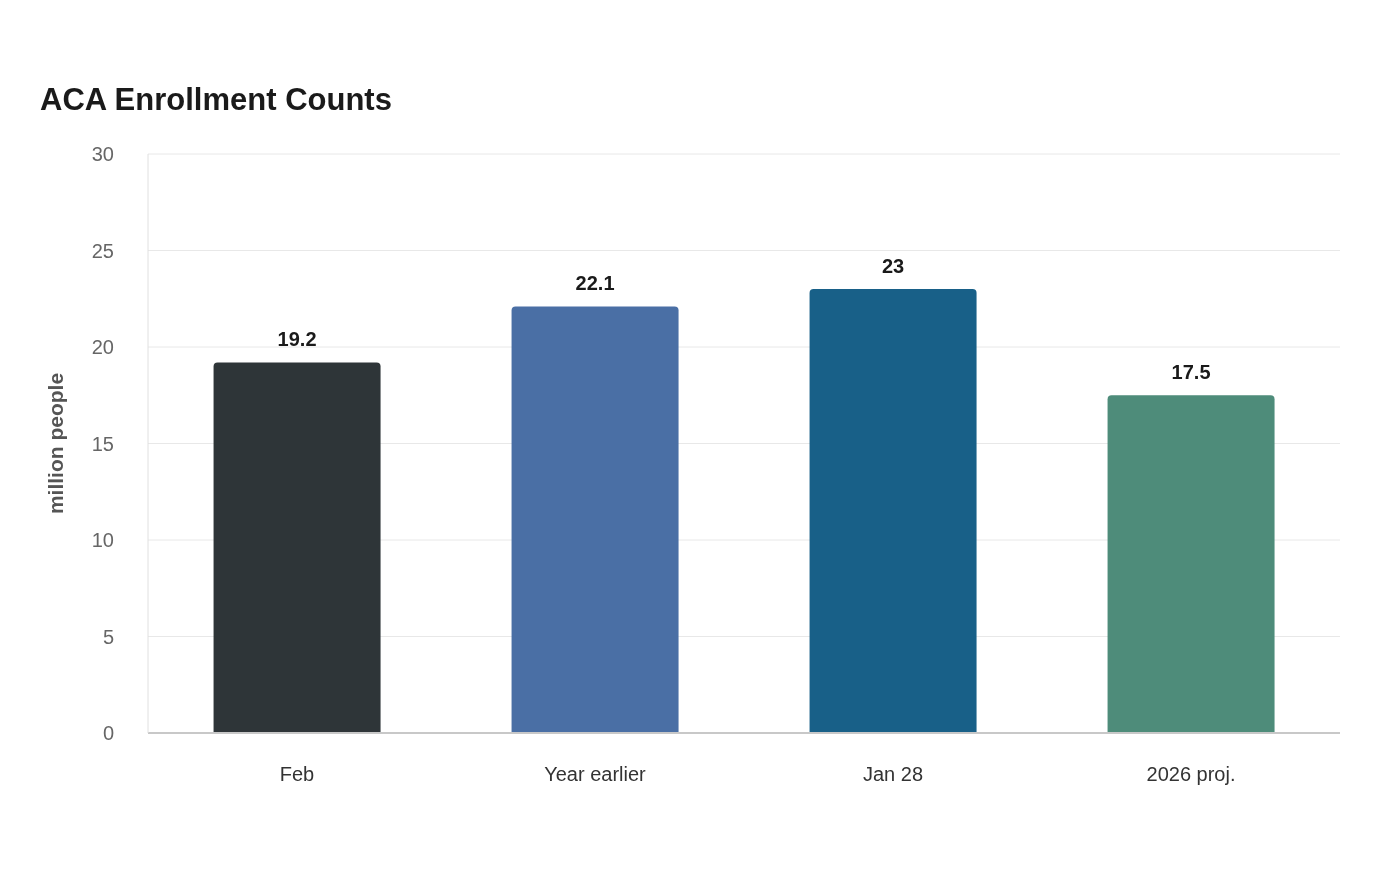 The image size is (1400, 880). I want to click on y-axis-title: million people, so click(56, 443).